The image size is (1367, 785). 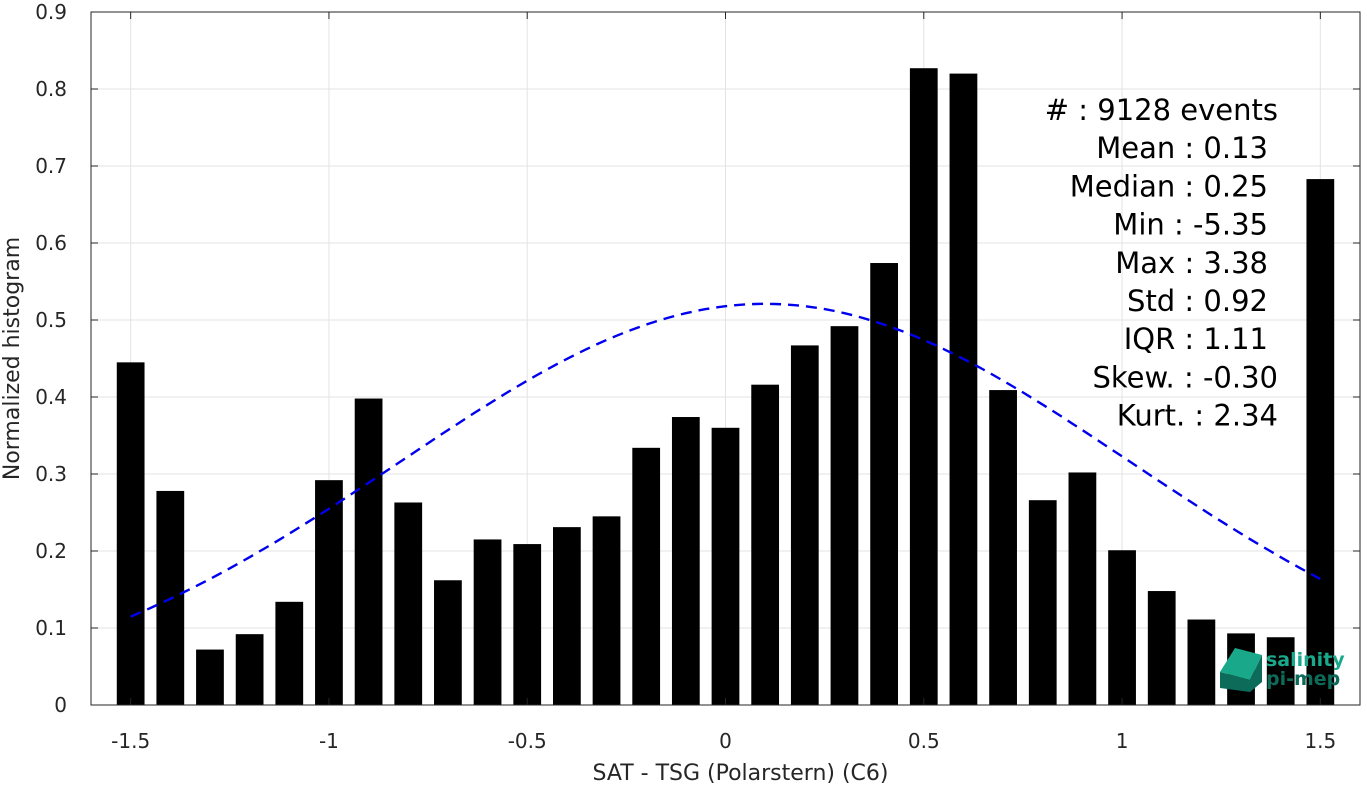 What do you see at coordinates (60, 705) in the screenshot?
I see `y-tick-label: 0` at bounding box center [60, 705].